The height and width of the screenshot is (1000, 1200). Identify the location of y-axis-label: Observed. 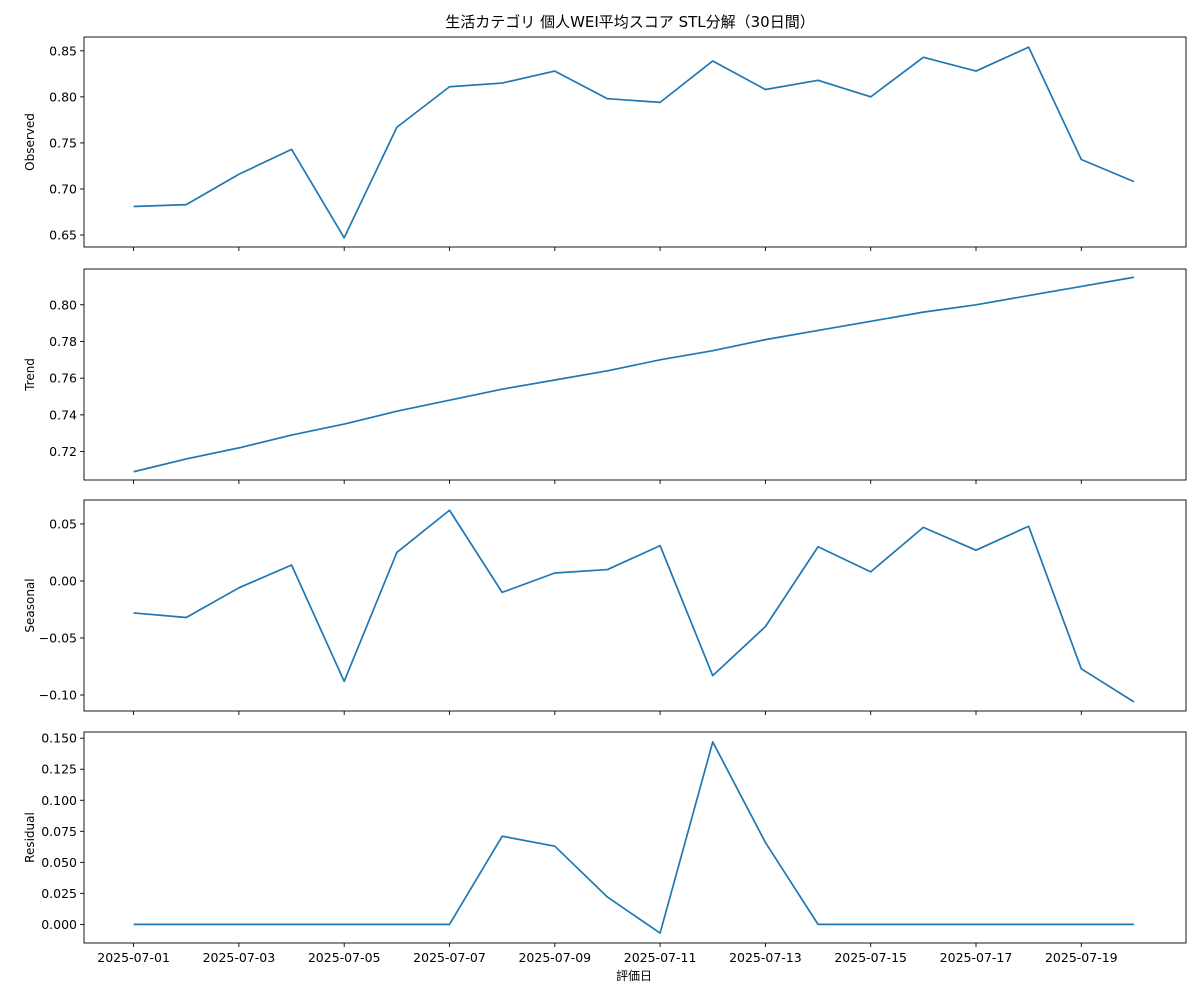
(30, 142).